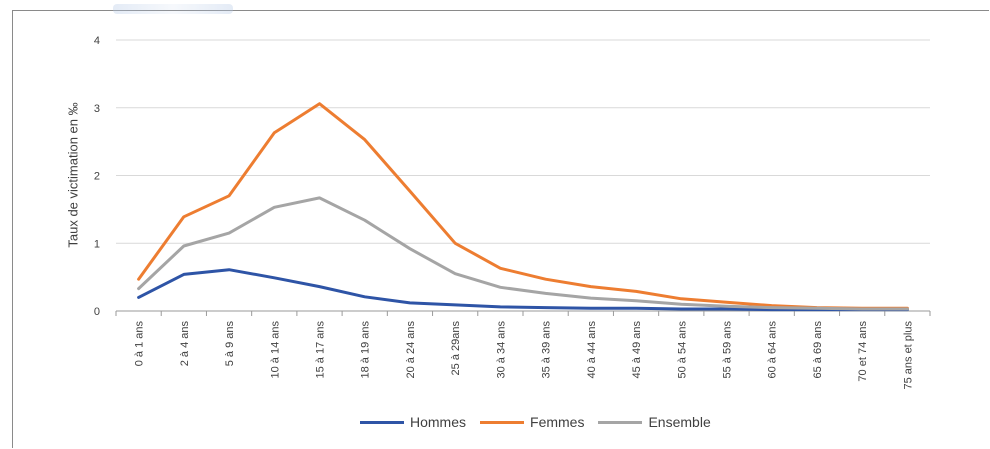 This screenshot has height=449, width=990. I want to click on x-tick-label: 70 et 74 ans, so click(863, 351).